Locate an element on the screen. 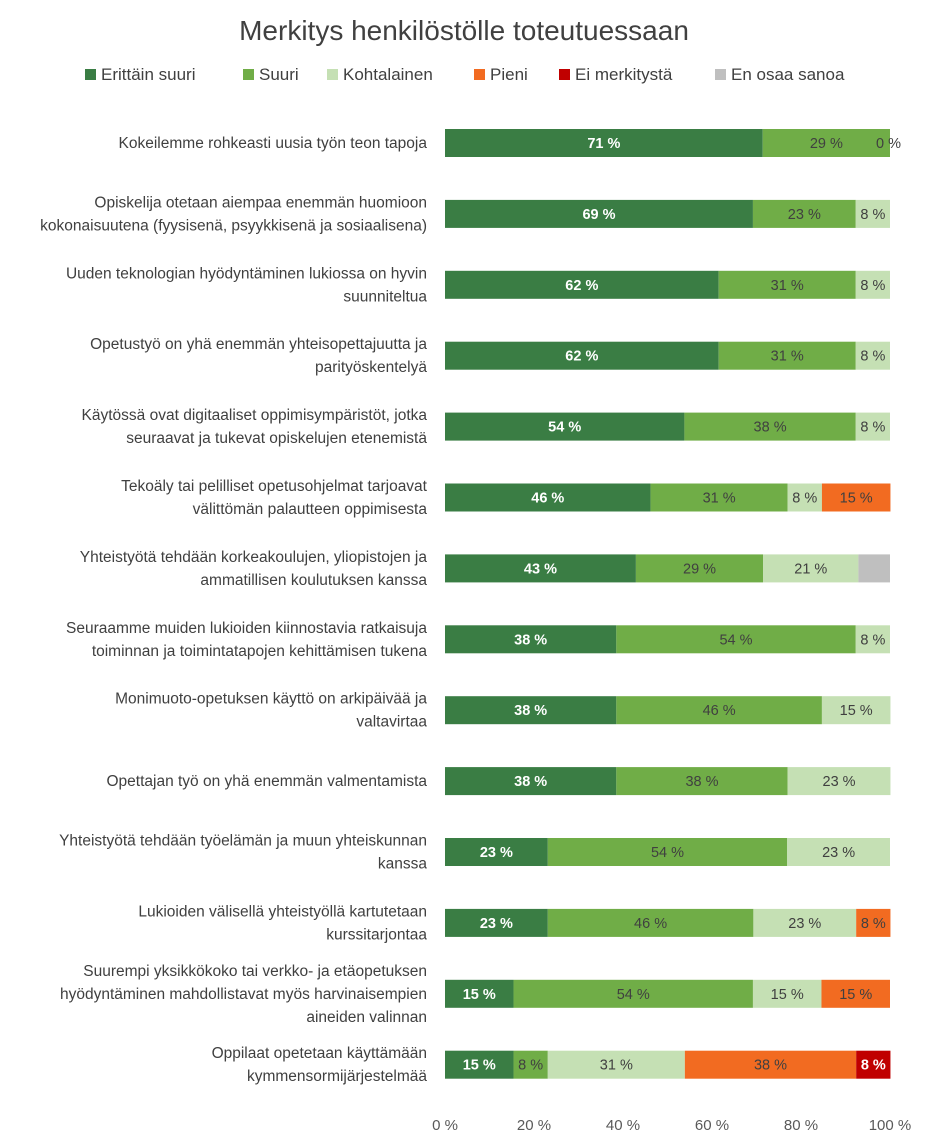 This screenshot has height=1142, width=929. bar-row: 38 % 46 % 15 % is located at coordinates (668, 710).